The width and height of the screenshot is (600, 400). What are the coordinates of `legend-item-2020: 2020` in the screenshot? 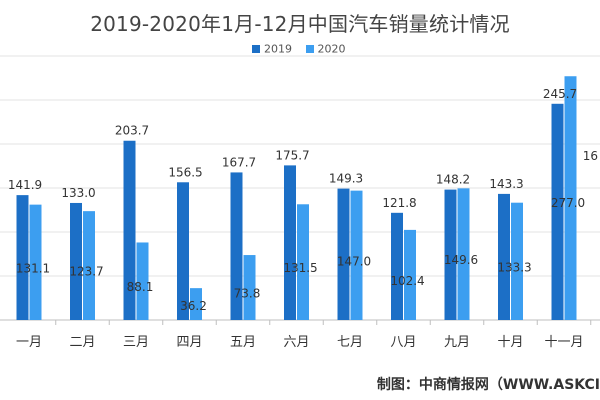 It's located at (325, 49).